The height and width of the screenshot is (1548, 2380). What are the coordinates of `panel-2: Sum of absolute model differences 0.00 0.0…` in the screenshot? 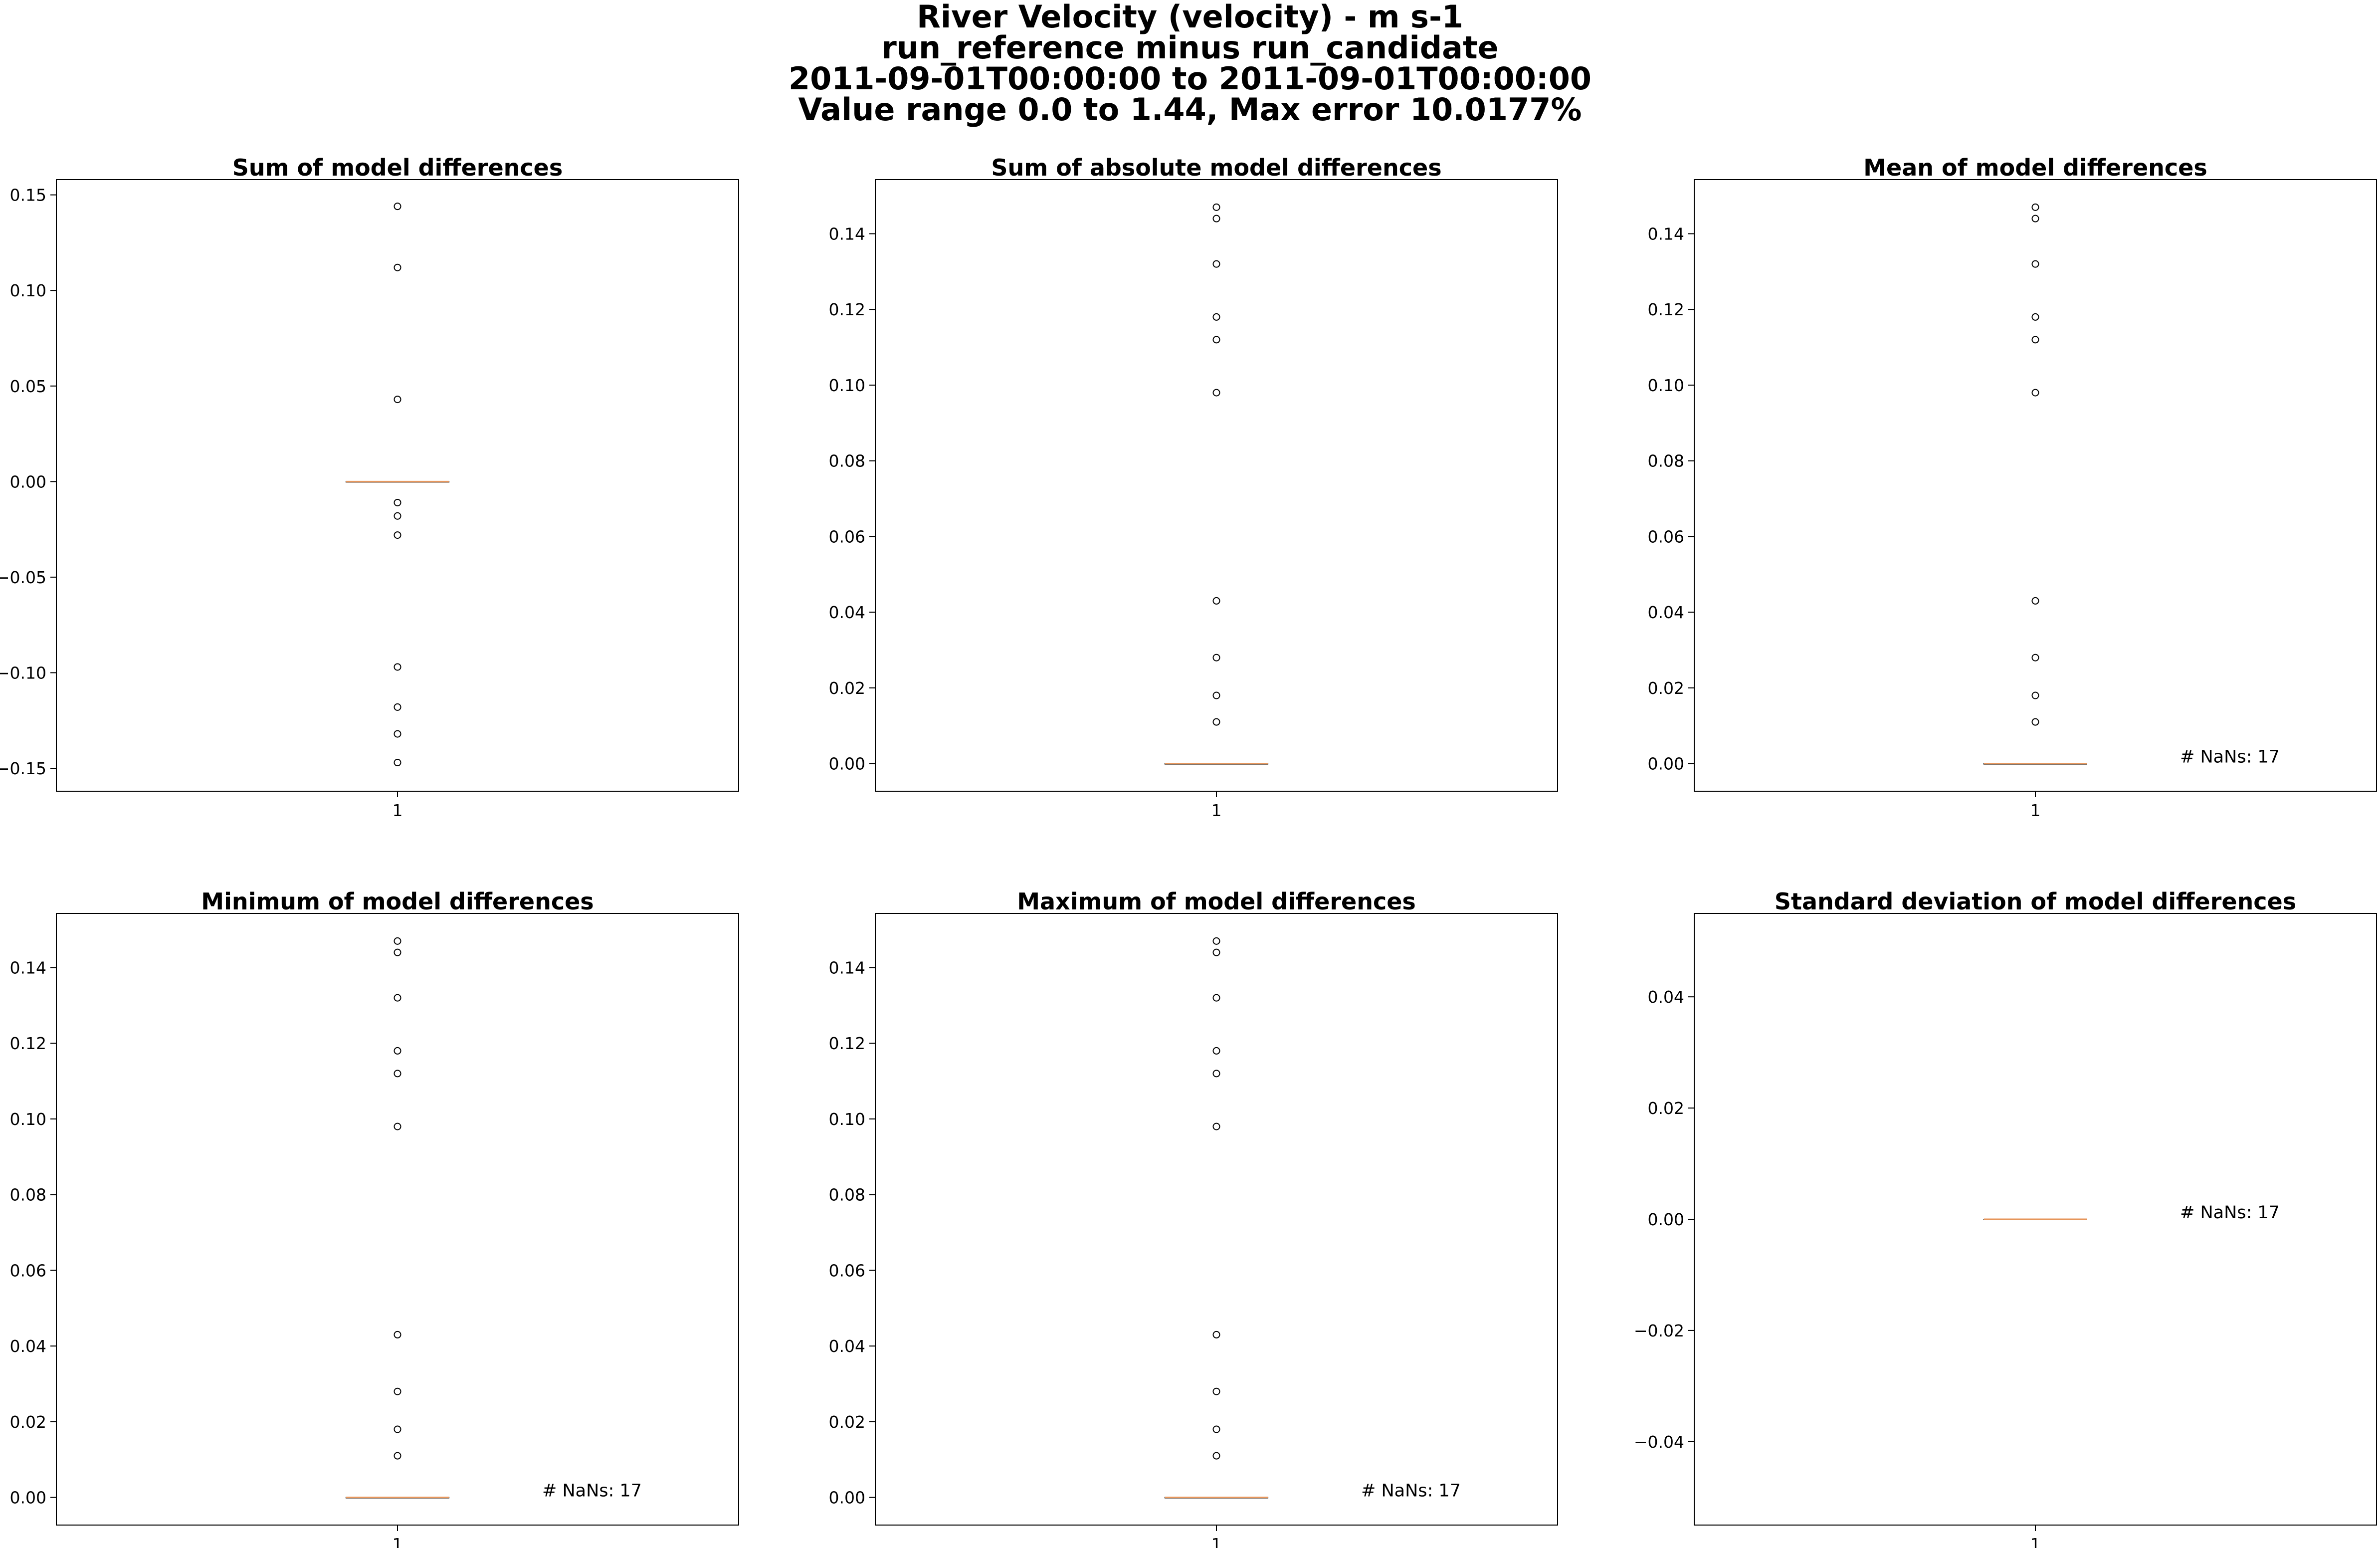 It's located at (1193, 487).